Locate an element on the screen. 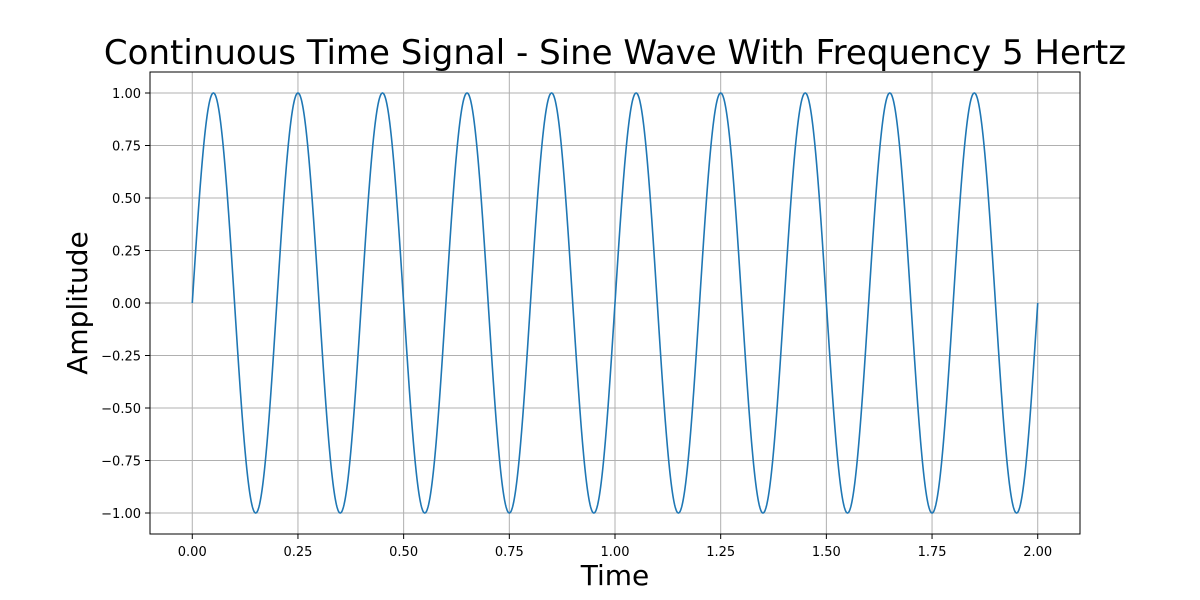 The width and height of the screenshot is (1200, 600). x-tick-label: 0.00 is located at coordinates (192, 552).